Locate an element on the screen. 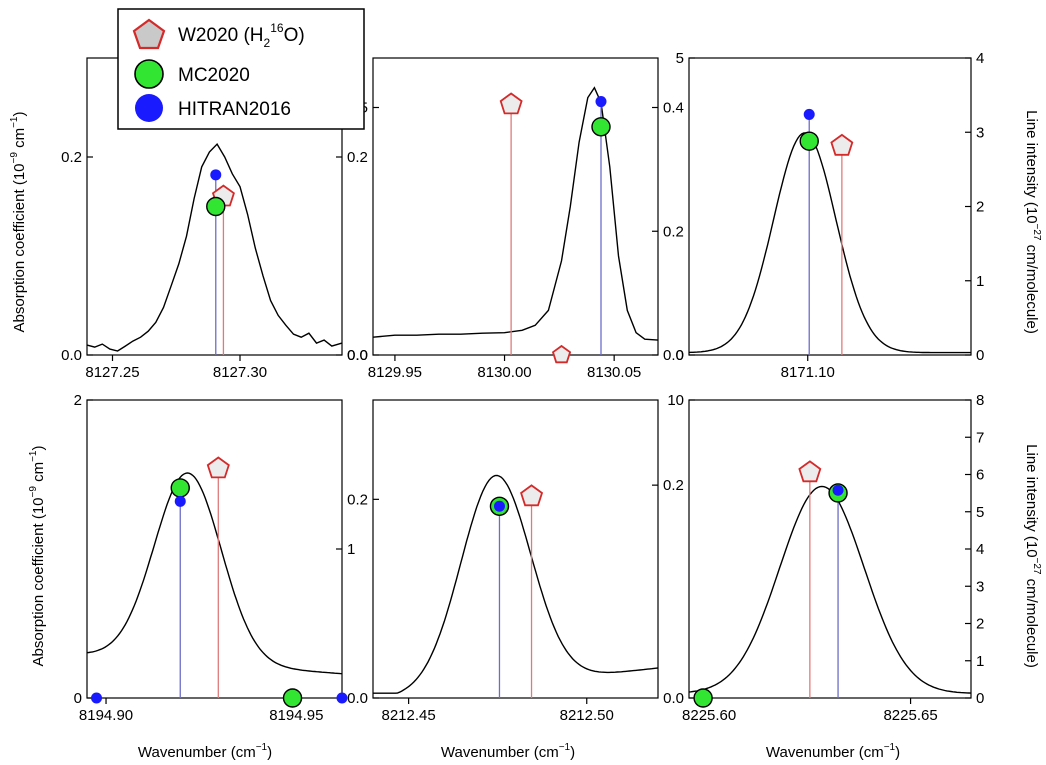  x-tick-label: 8194.90 is located at coordinates (106, 715).